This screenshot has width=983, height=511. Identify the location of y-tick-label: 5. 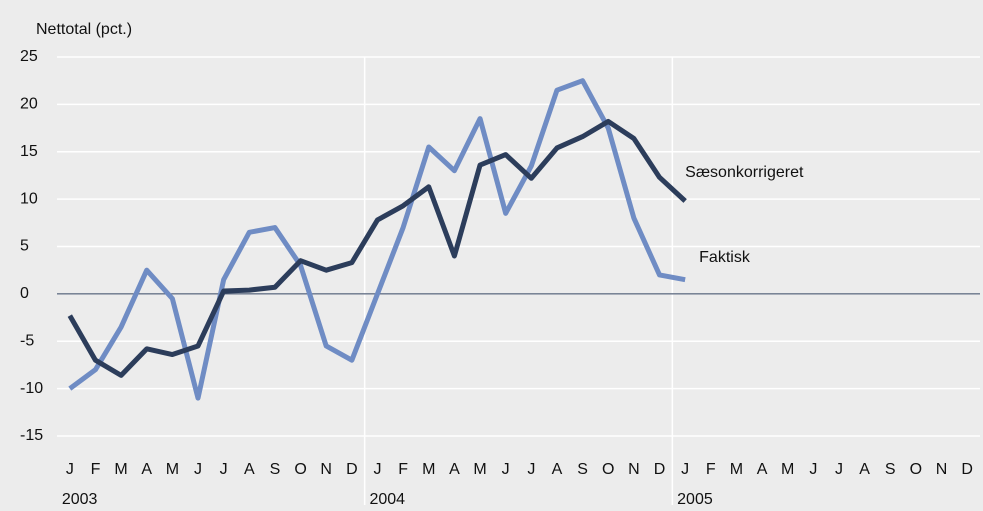
(24, 246).